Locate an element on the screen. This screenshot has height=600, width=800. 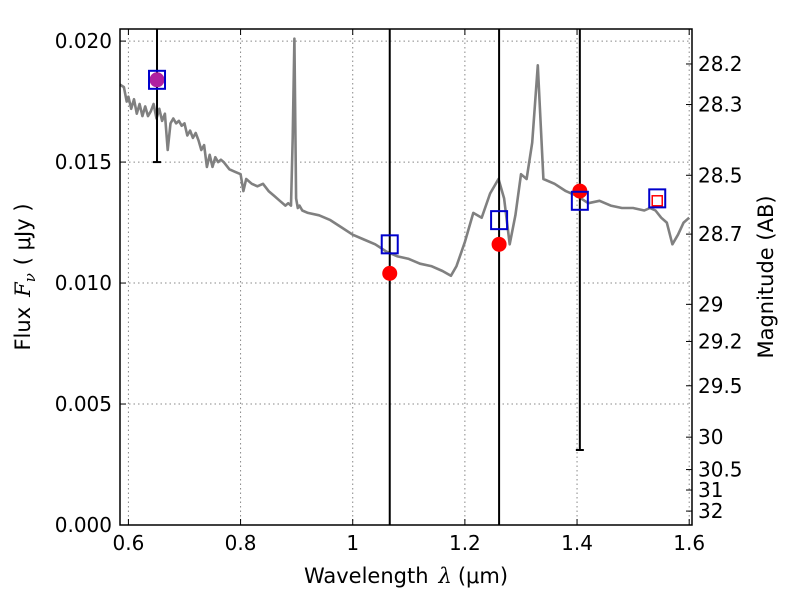
x-axis-symbol: λ is located at coordinates (445, 576).